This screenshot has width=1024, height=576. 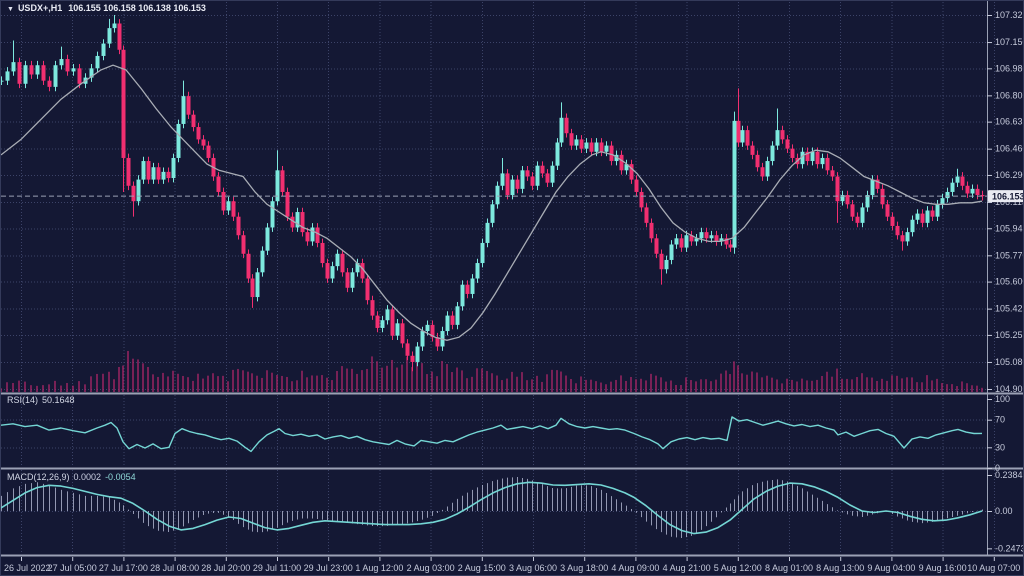 I want to click on svg-text: 105.425, so click(x=1009, y=309).